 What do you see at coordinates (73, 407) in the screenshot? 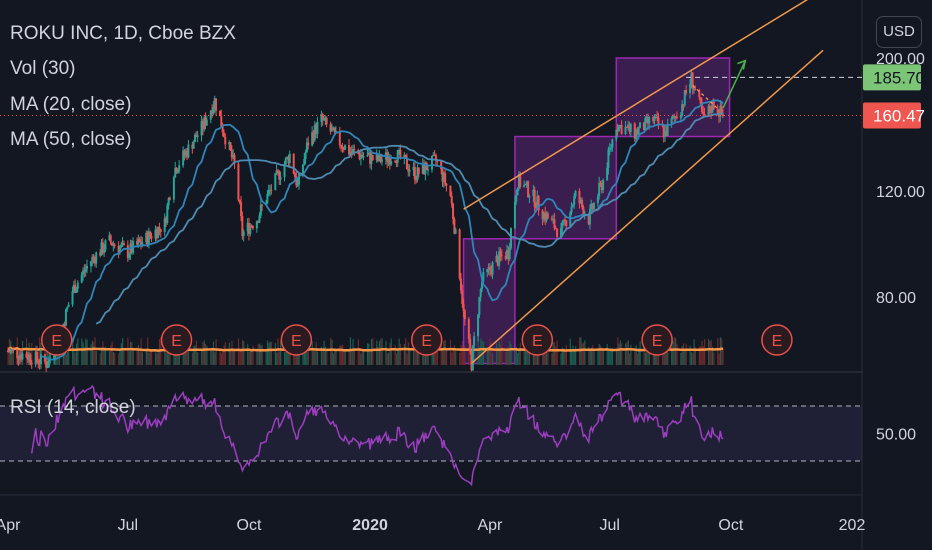
I see `rsi-legend: RSI (14, close)` at bounding box center [73, 407].